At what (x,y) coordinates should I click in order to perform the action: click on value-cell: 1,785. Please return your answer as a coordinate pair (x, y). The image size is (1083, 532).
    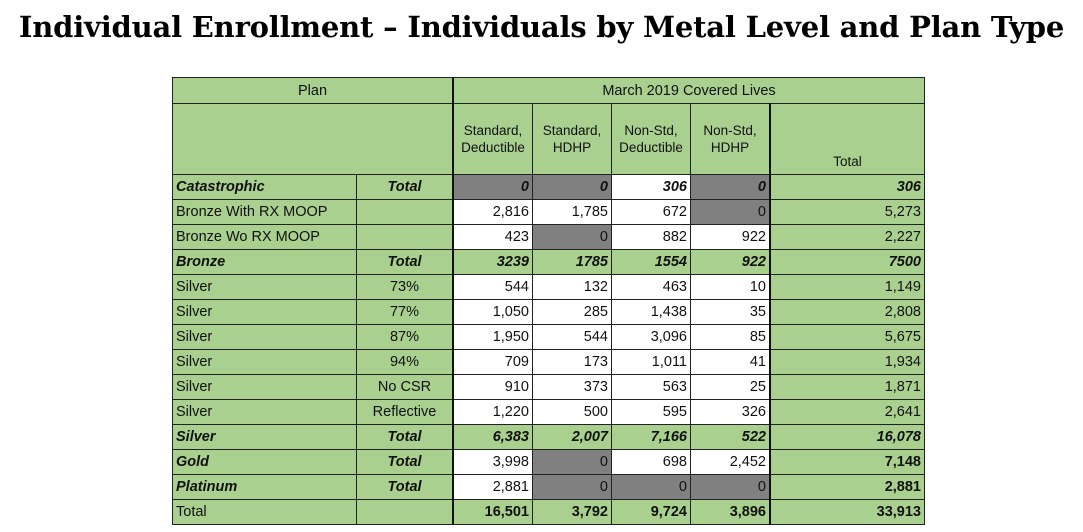
    Looking at the image, I should click on (572, 212).